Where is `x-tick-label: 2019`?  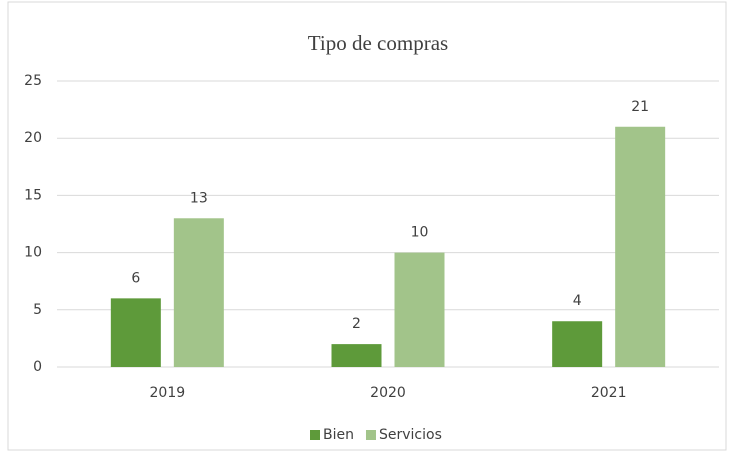
x-tick-label: 2019 is located at coordinates (168, 393).